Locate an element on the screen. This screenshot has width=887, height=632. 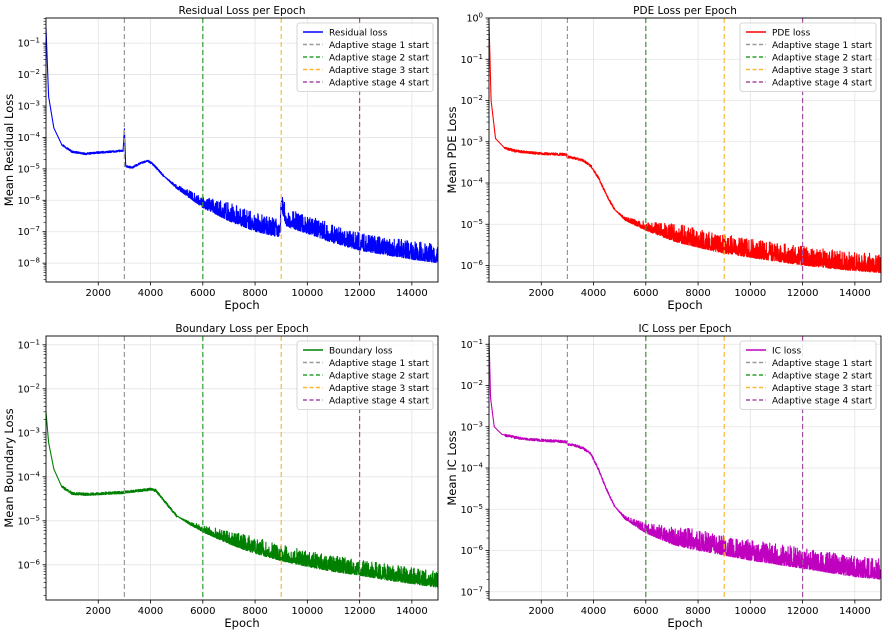
chart-title: Boundary Loss per Epoch is located at coordinates (241, 329).